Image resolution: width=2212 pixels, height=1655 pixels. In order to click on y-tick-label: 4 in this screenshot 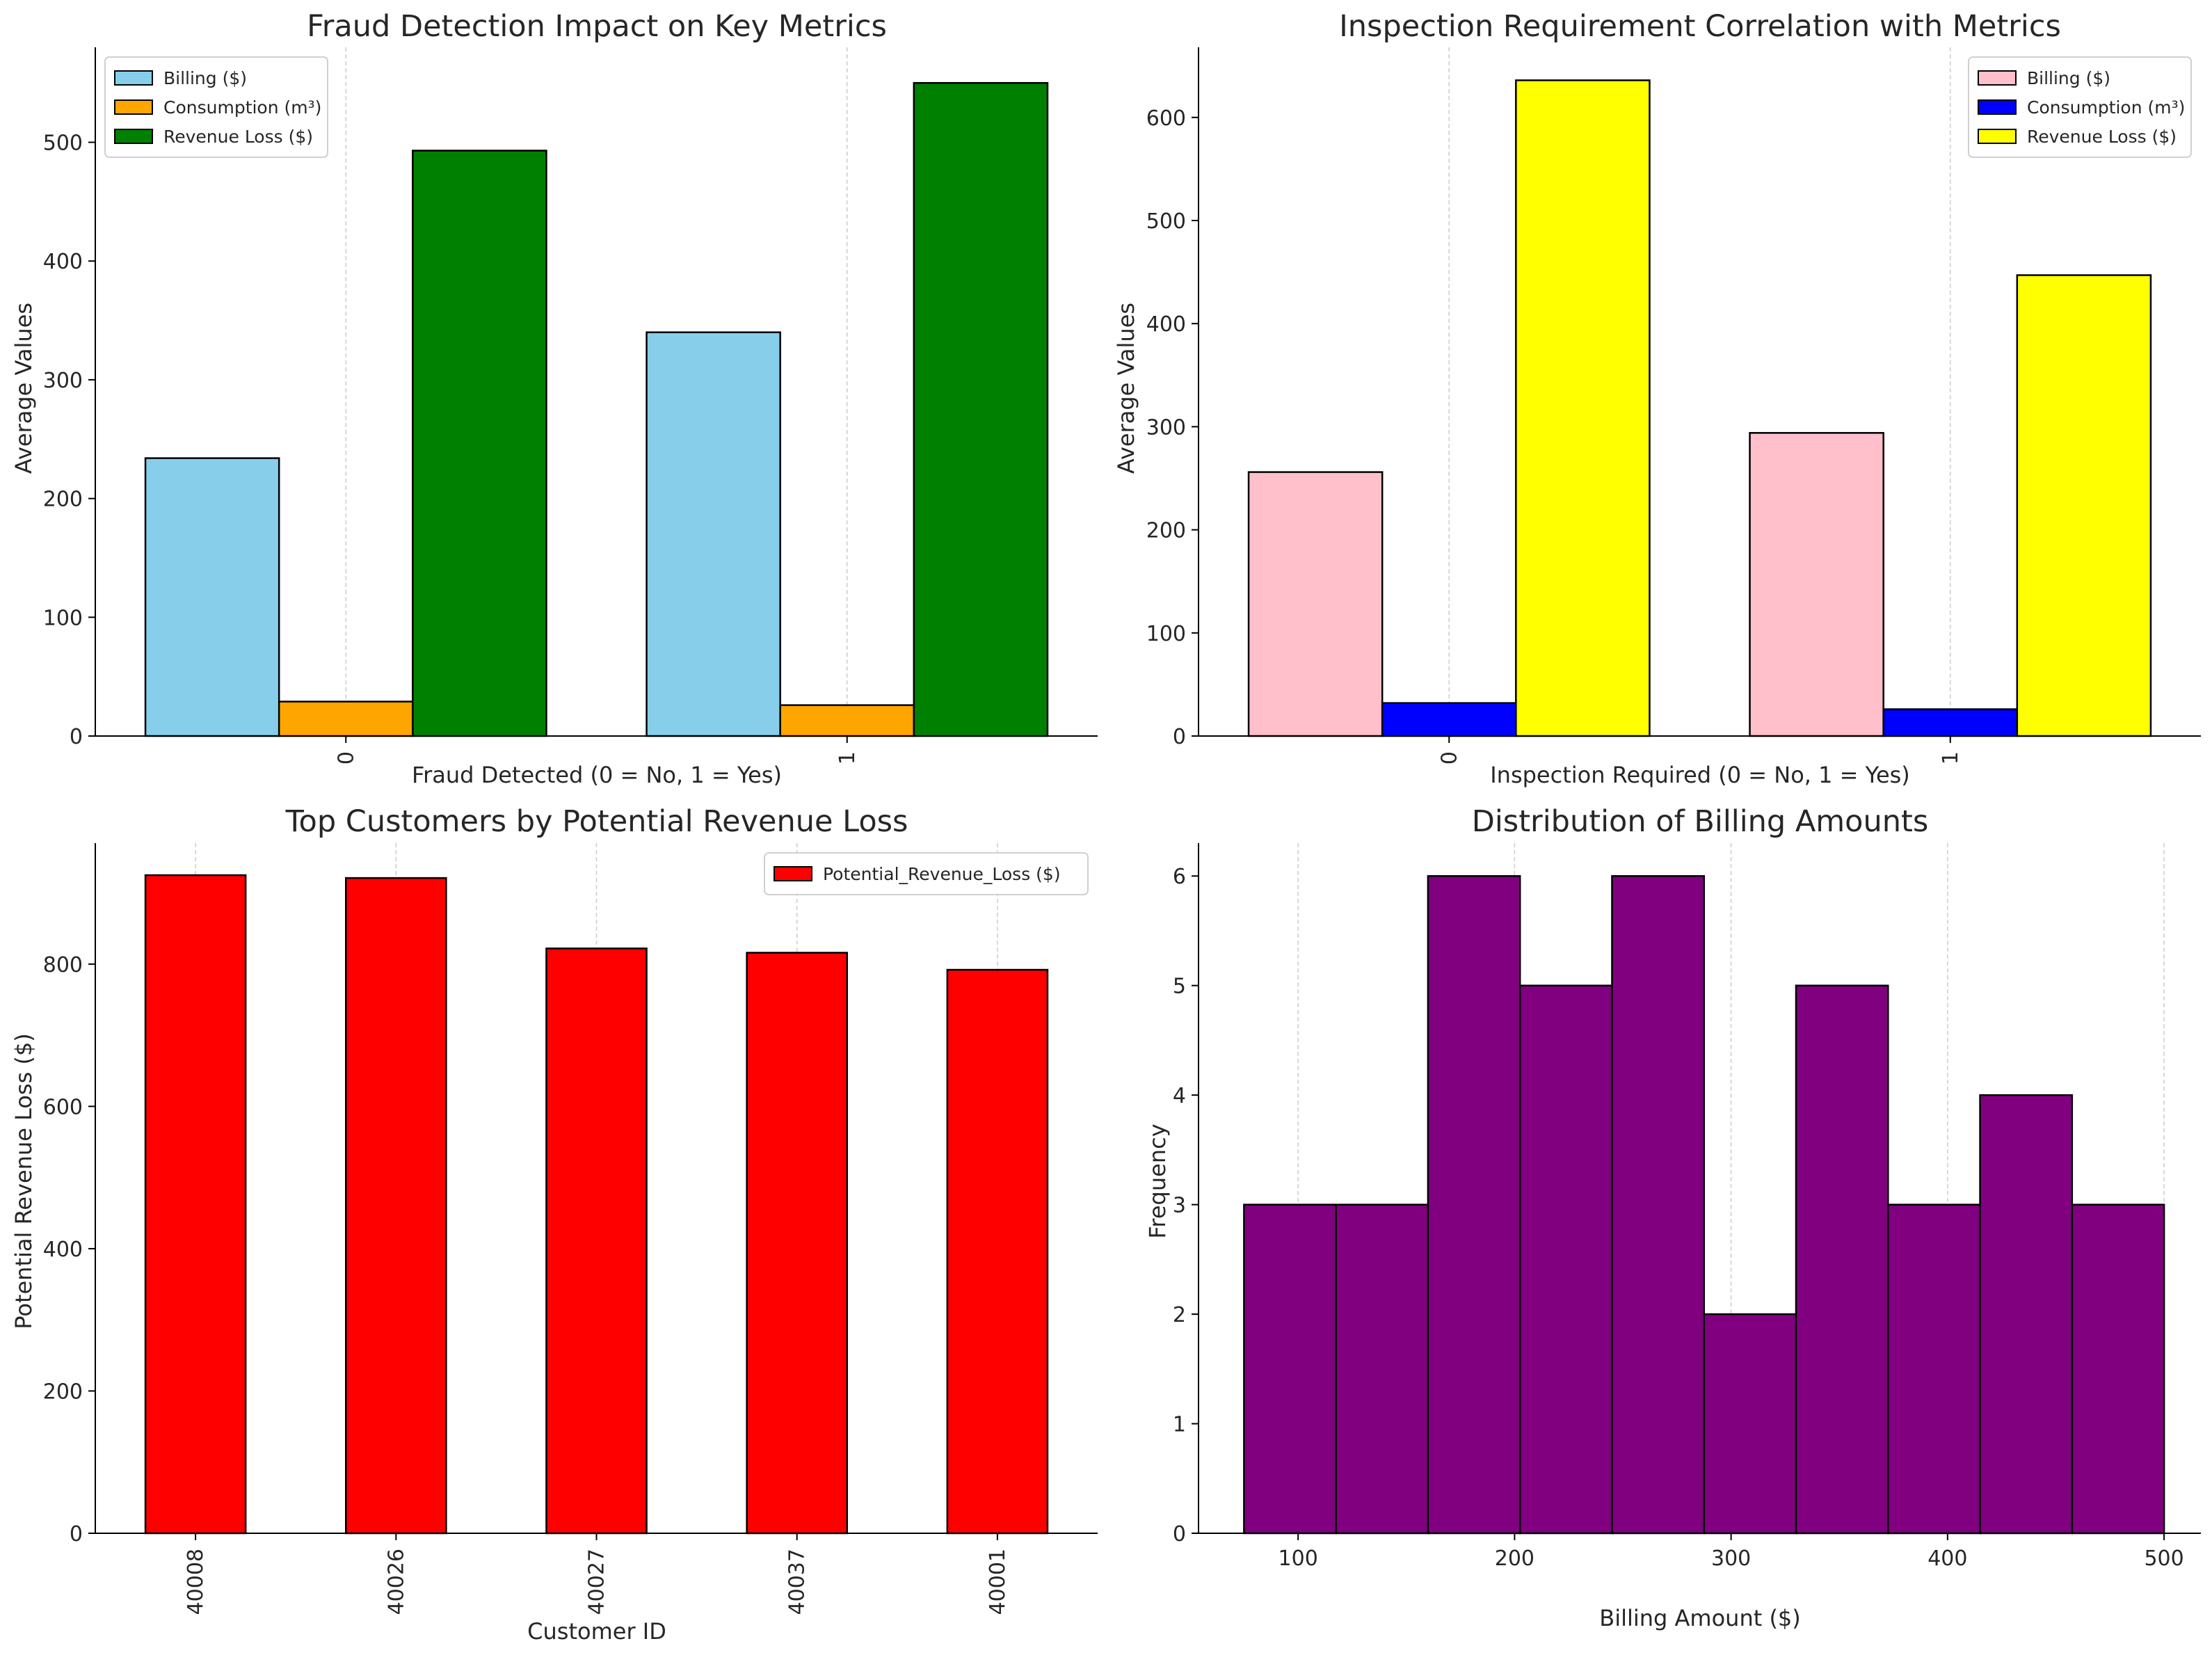, I will do `click(1179, 1096)`.